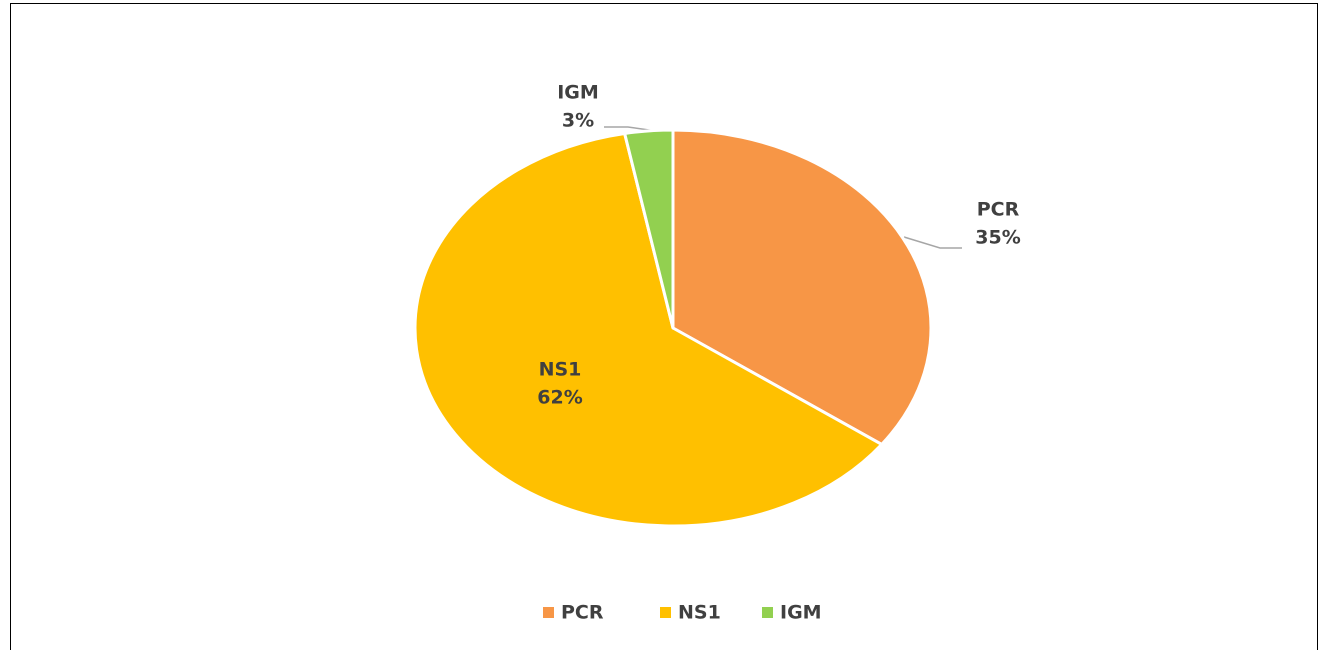 The image size is (1320, 650). I want to click on data-label-name: IGM, so click(578, 93).